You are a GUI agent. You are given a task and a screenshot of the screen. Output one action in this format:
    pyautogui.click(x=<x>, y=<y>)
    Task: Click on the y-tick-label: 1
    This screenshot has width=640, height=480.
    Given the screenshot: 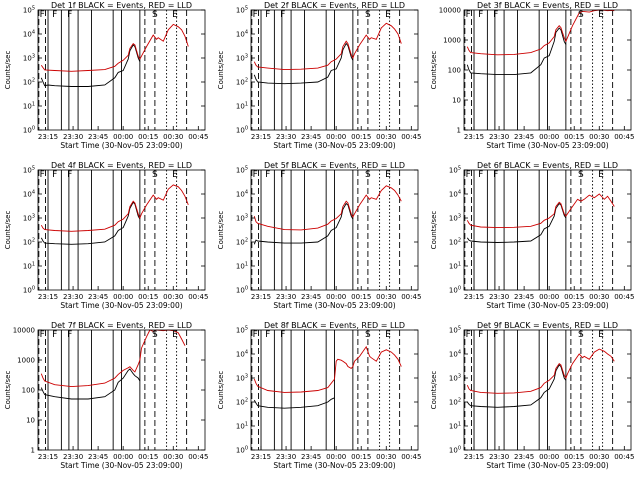 What is the action you would take?
    pyautogui.click(x=33, y=451)
    